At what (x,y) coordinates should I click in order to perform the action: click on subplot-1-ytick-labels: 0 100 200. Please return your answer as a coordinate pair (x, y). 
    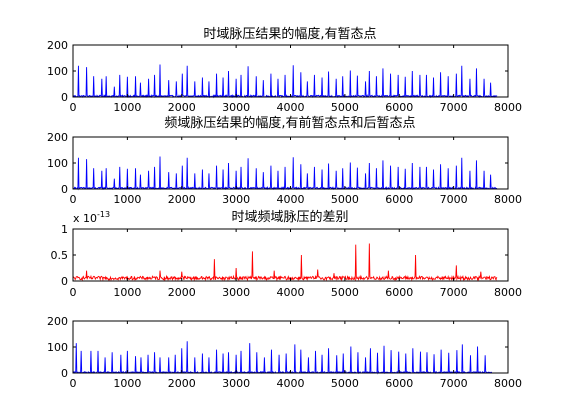
    Looking at the image, I should click on (57, 71).